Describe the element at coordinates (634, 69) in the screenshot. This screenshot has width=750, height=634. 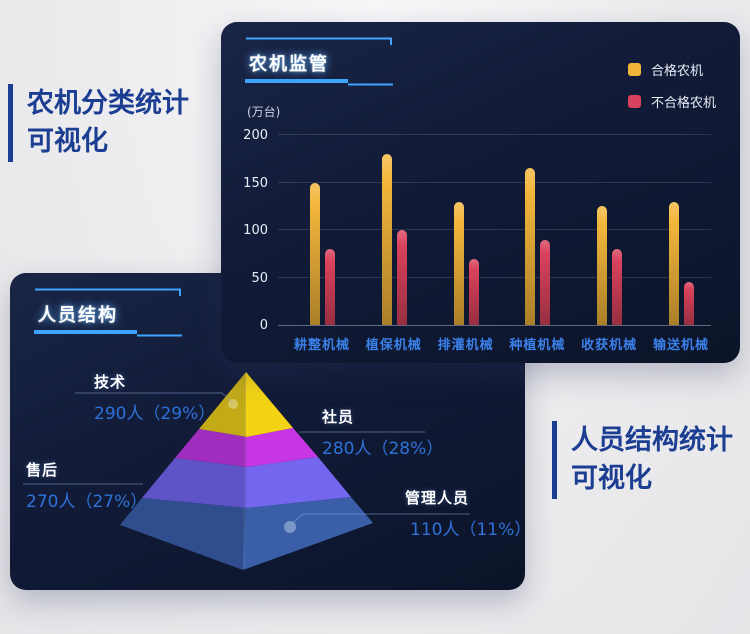
I see `legend-swatch-qualified-icon` at that location.